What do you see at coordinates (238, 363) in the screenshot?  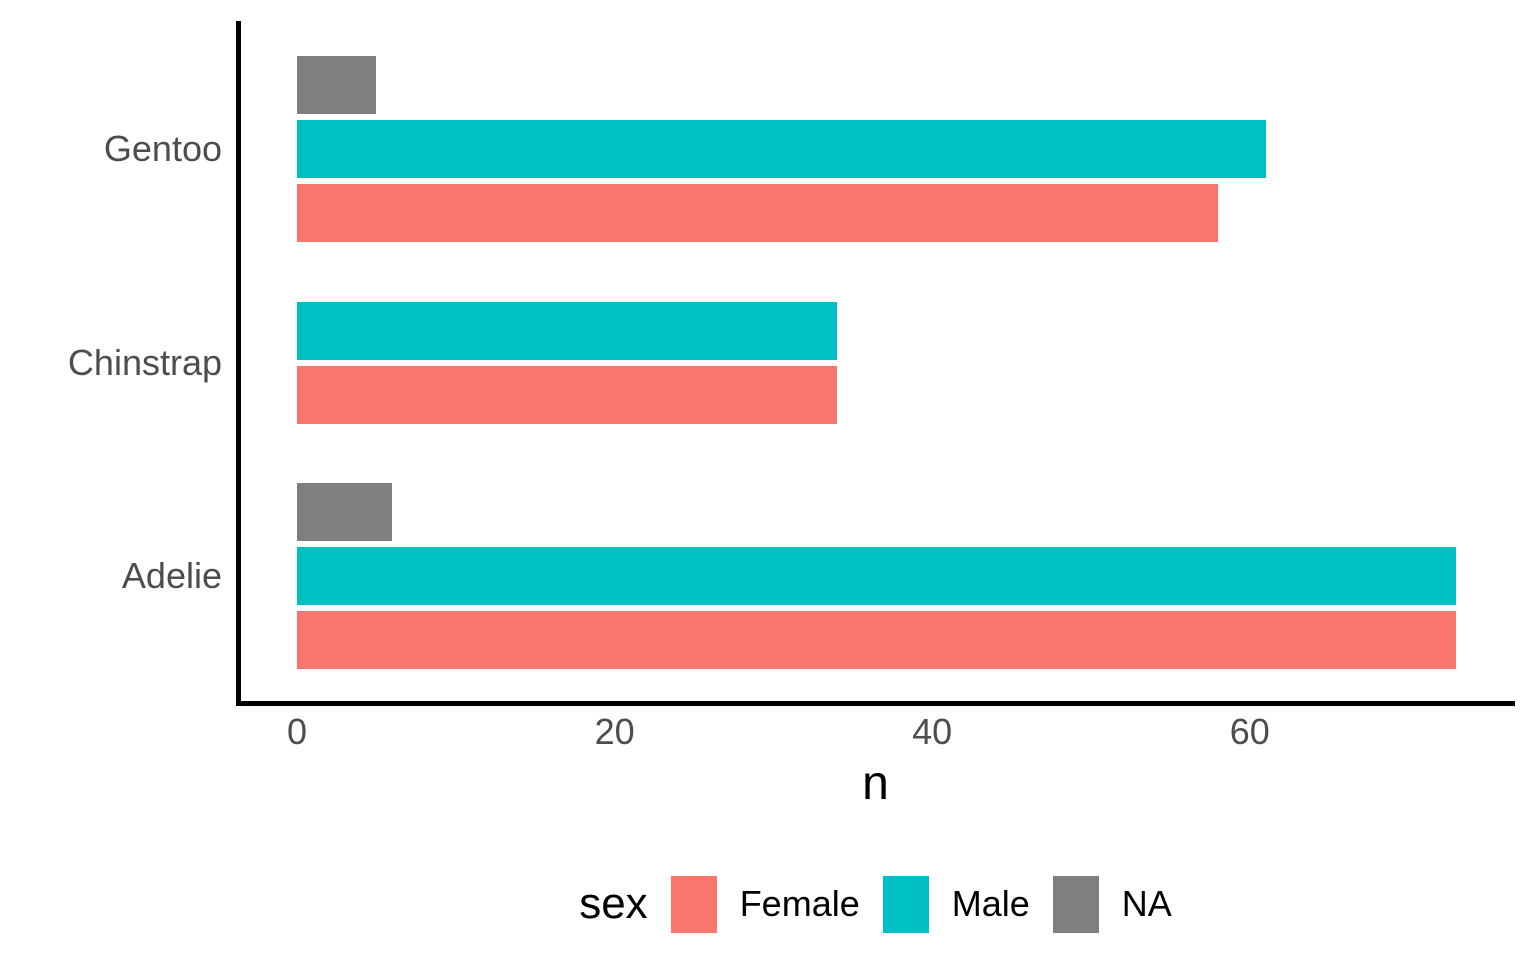 I see `y-axis-line` at bounding box center [238, 363].